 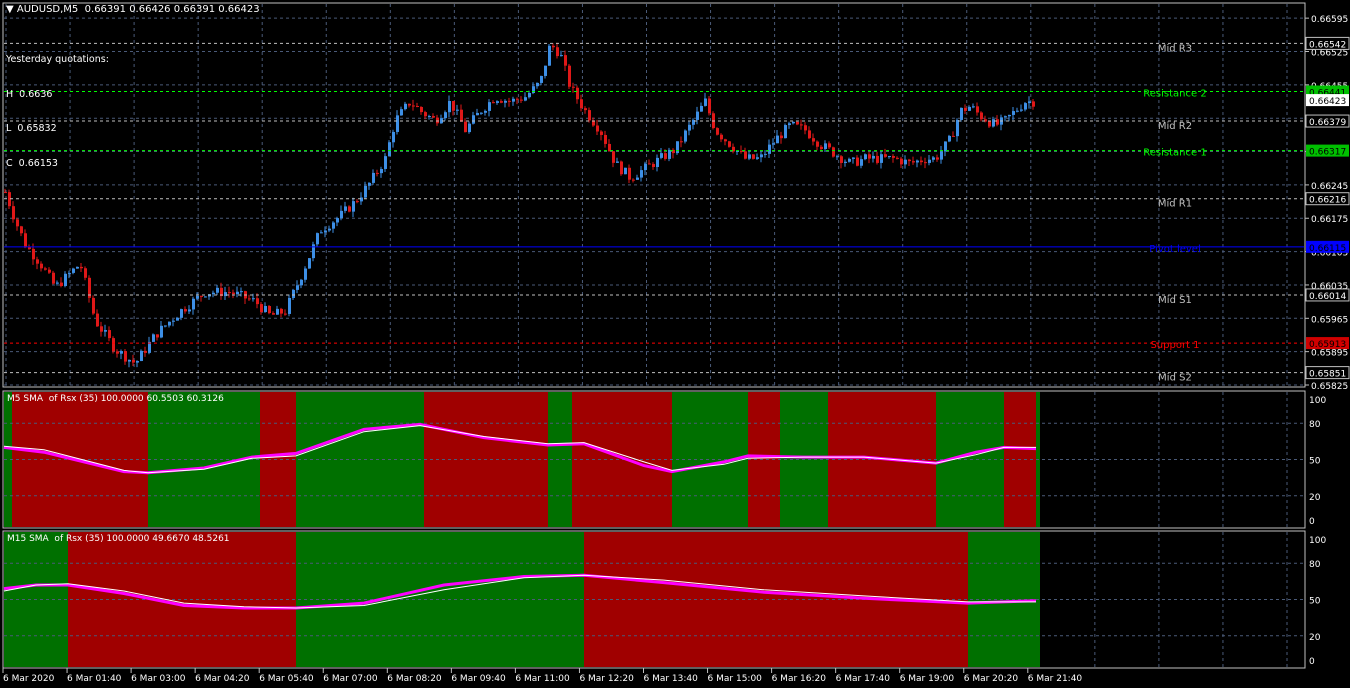 I want to click on y-tick-label: 0.66245, so click(x=1329, y=187).